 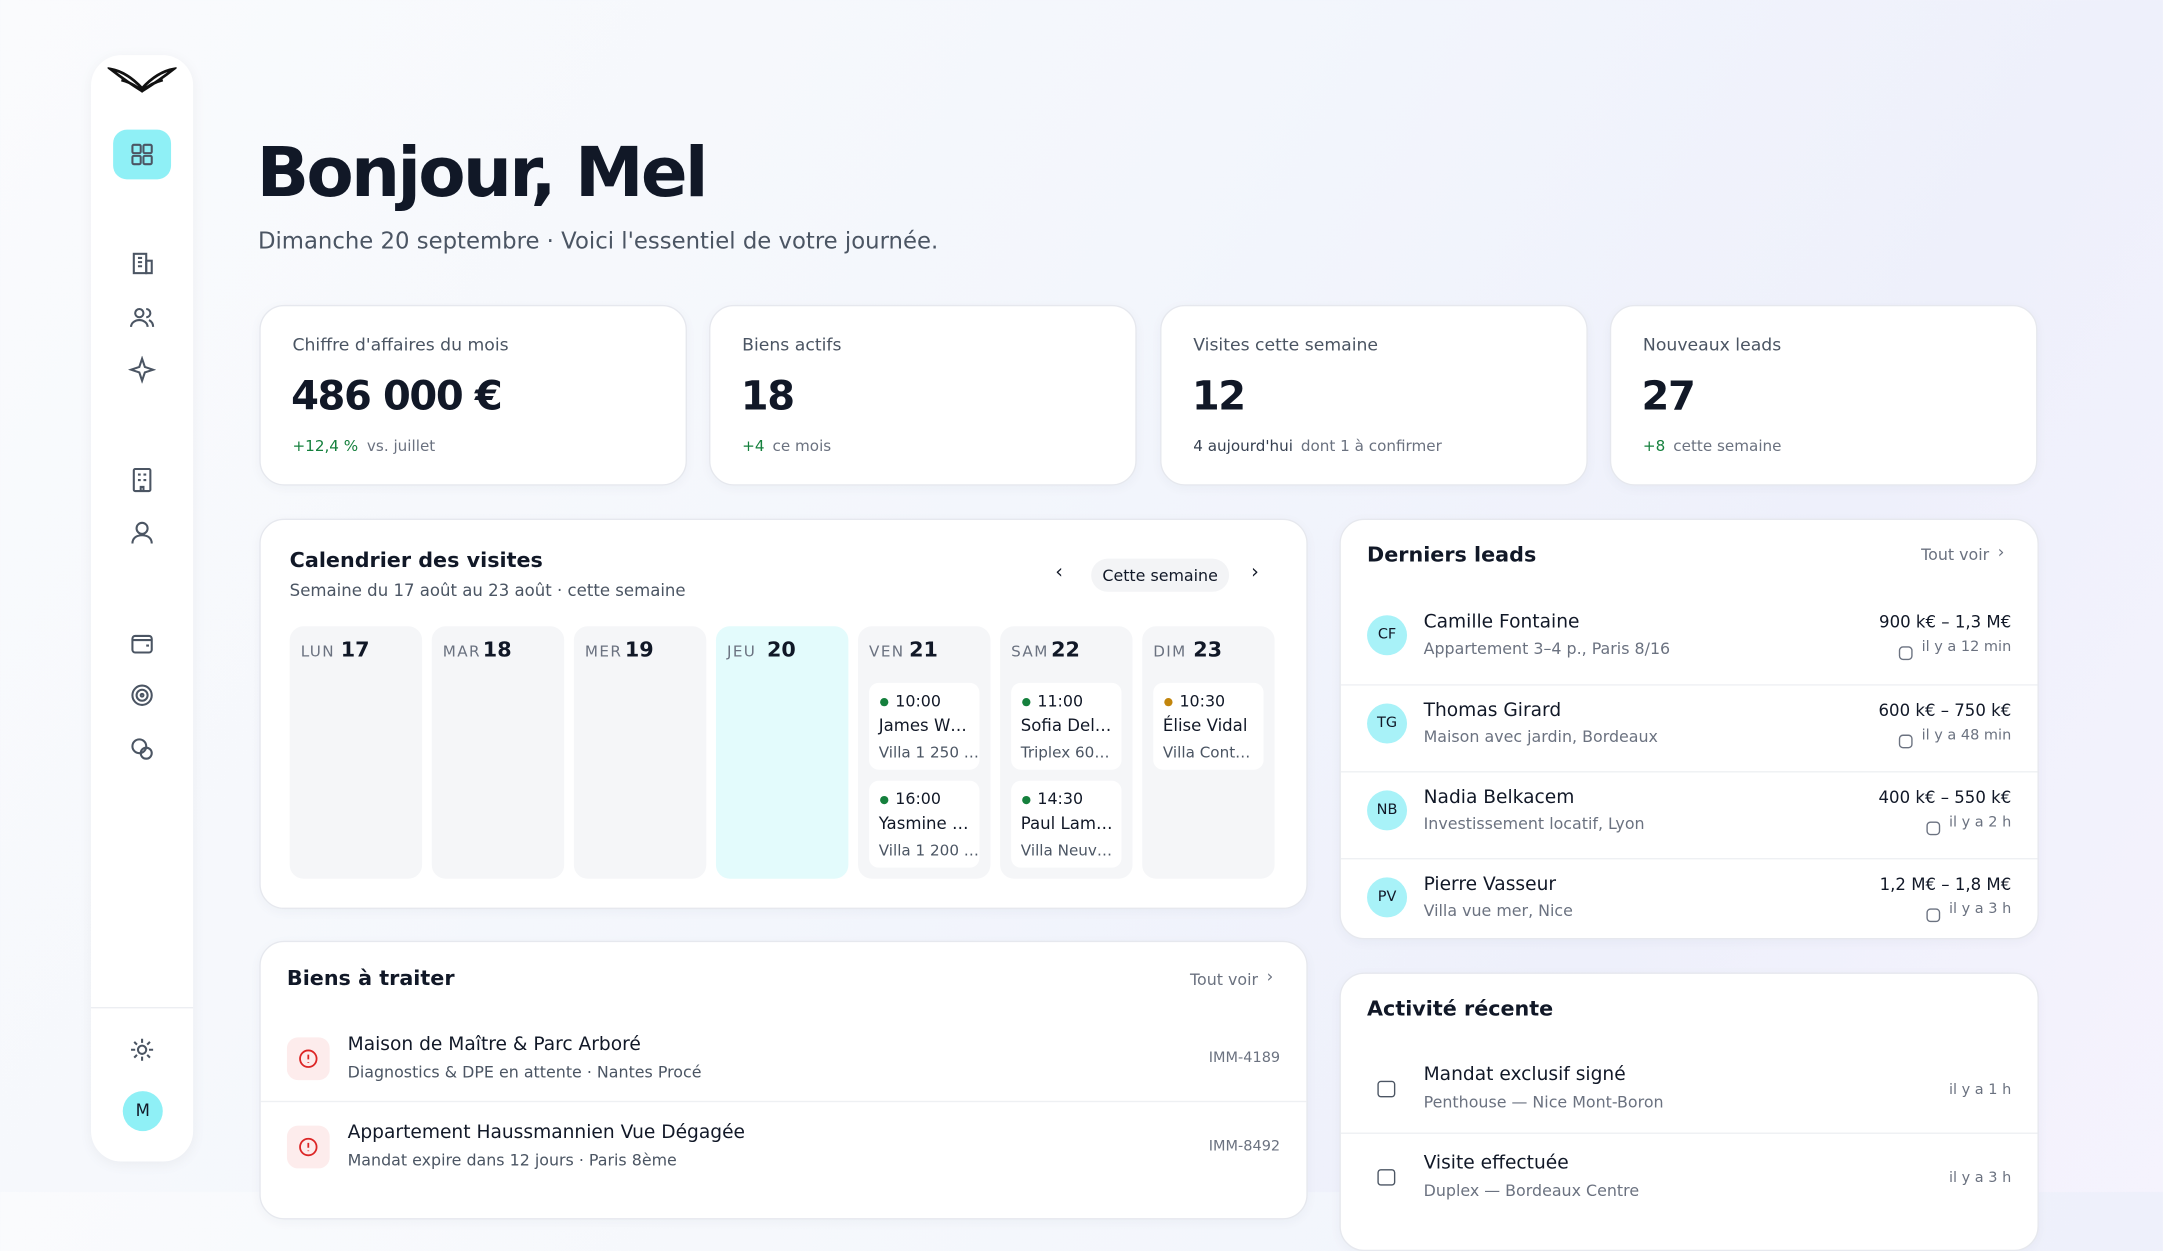 What do you see at coordinates (1531, 1190) in the screenshot?
I see `activity-detail: Duplex — Bordeaux Centre` at bounding box center [1531, 1190].